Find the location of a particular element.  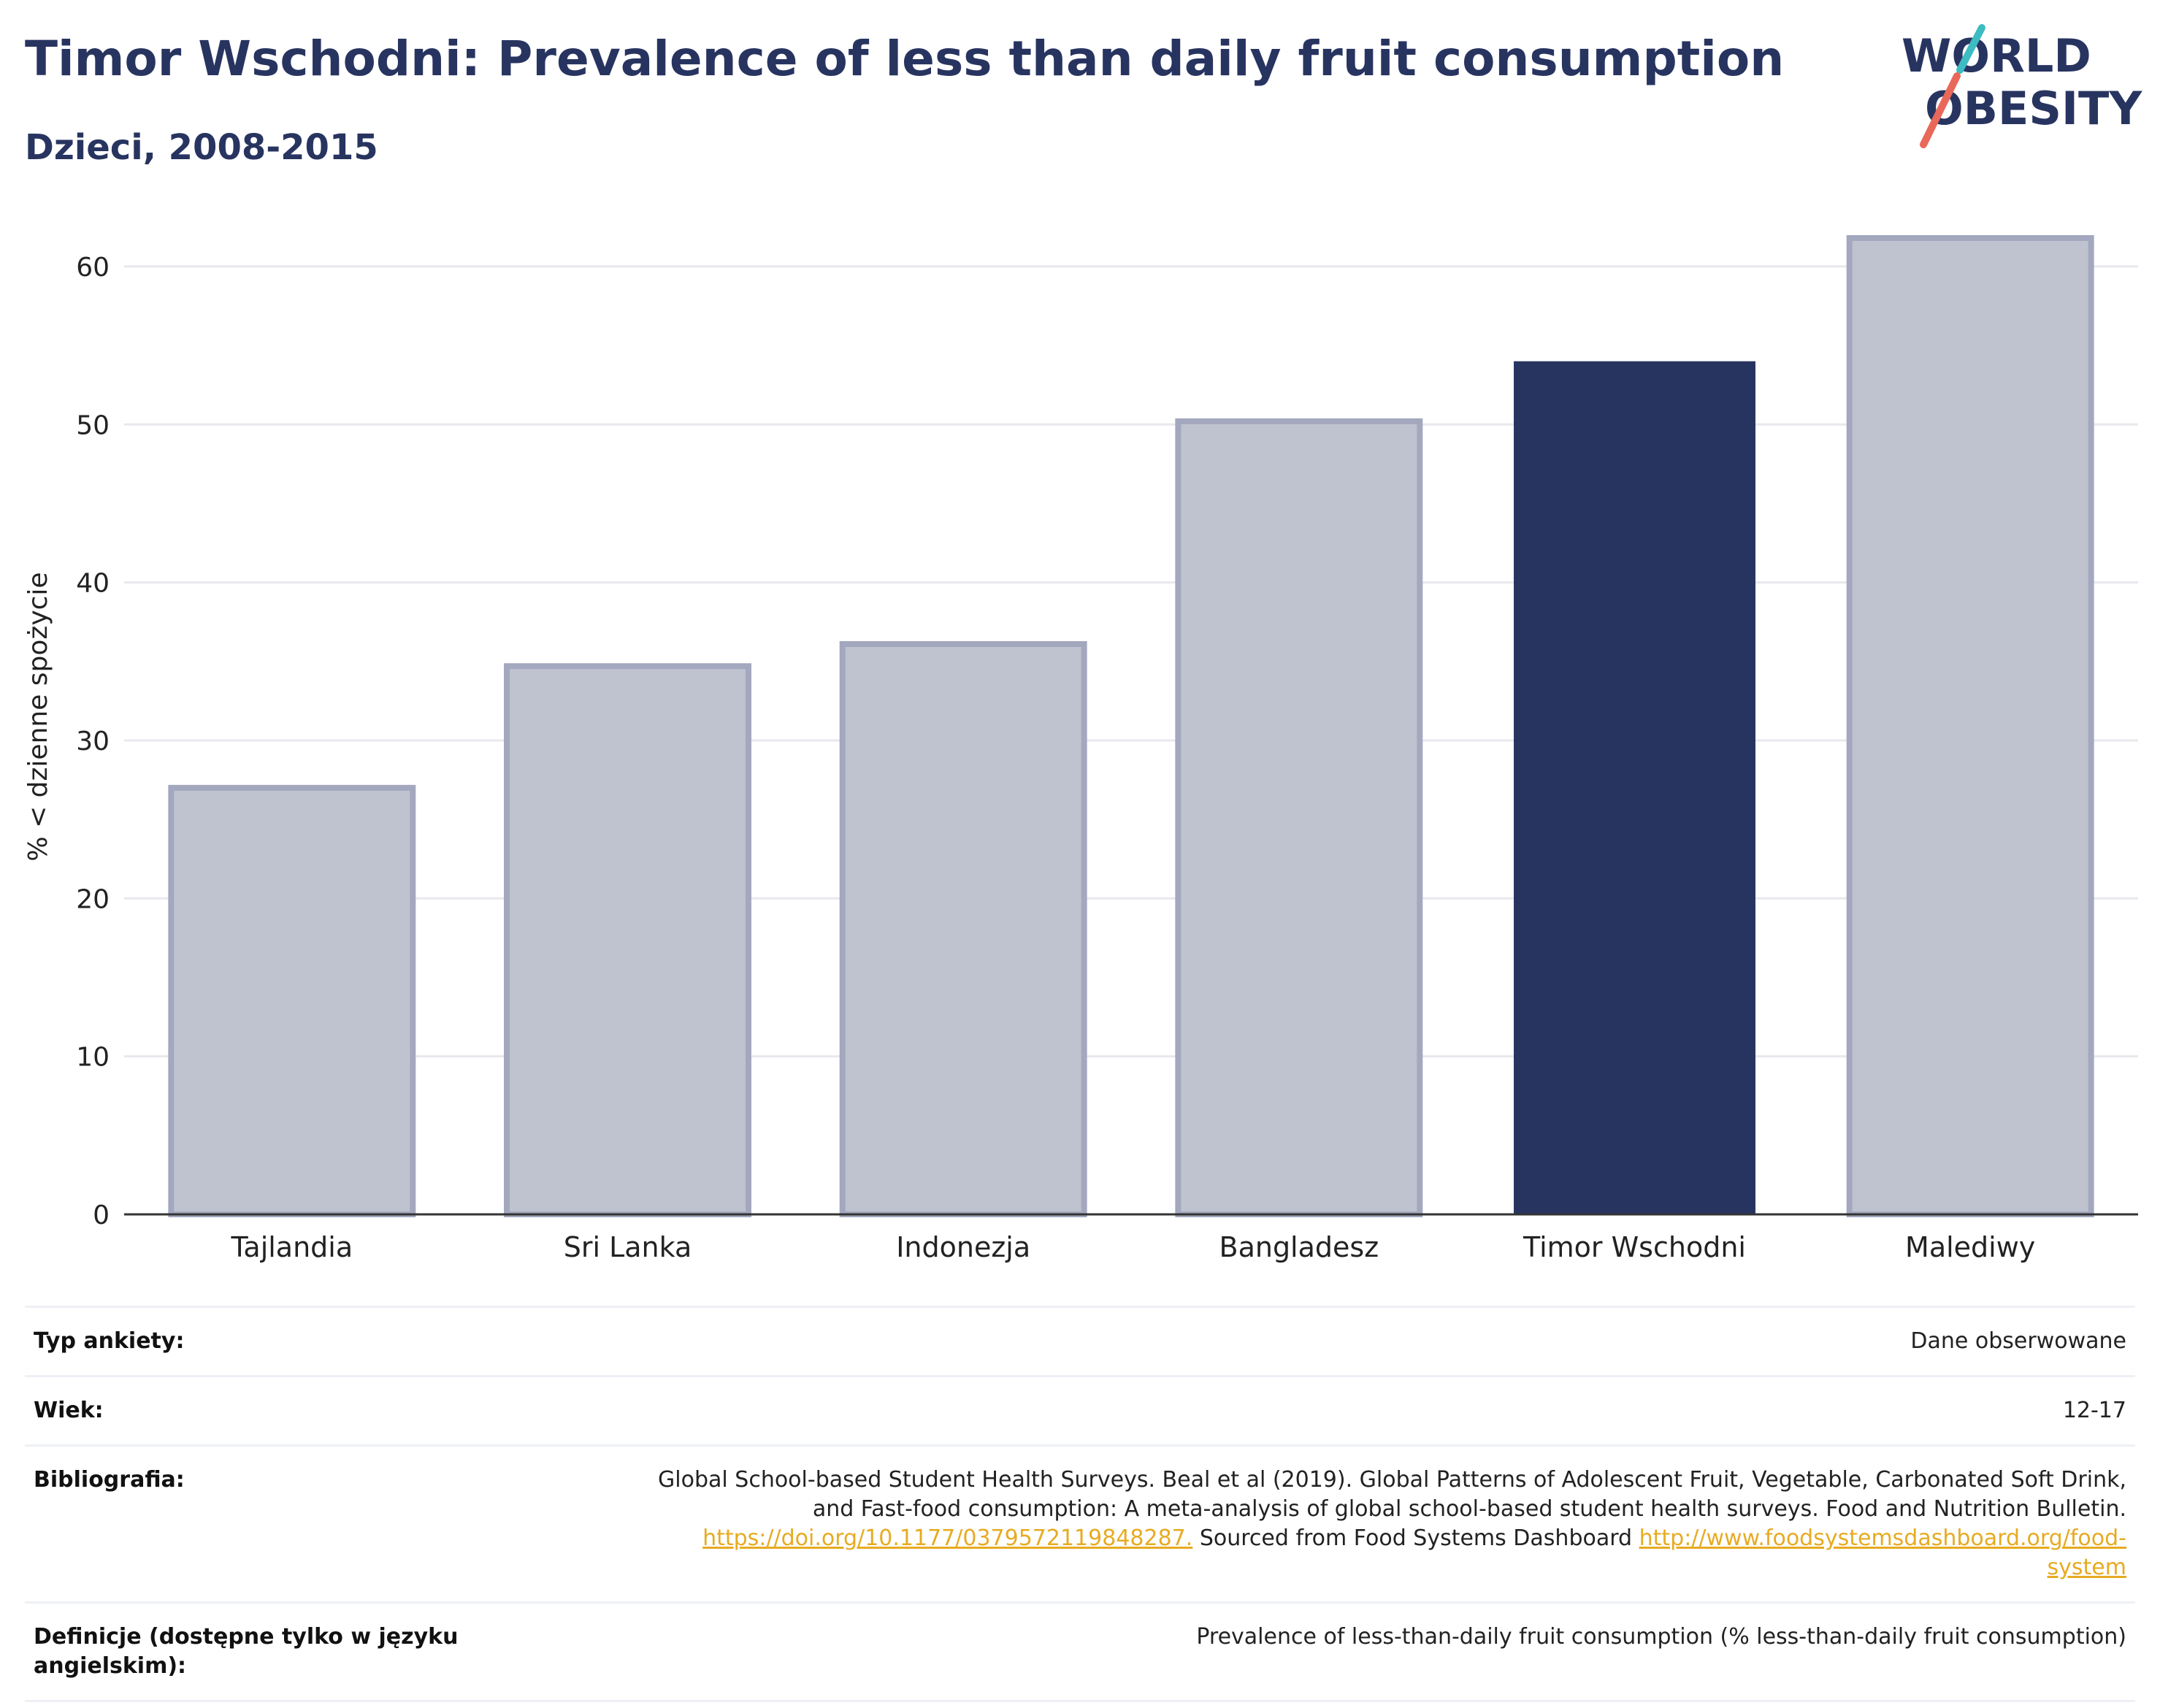

definitions-label-line1: Definicje (dostępne tylko w języku is located at coordinates (247, 1637).